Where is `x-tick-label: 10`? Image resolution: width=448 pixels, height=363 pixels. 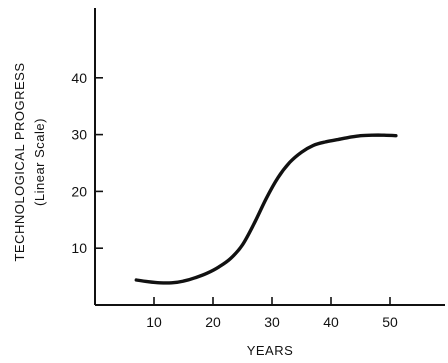
x-tick-label: 10 is located at coordinates (154, 322).